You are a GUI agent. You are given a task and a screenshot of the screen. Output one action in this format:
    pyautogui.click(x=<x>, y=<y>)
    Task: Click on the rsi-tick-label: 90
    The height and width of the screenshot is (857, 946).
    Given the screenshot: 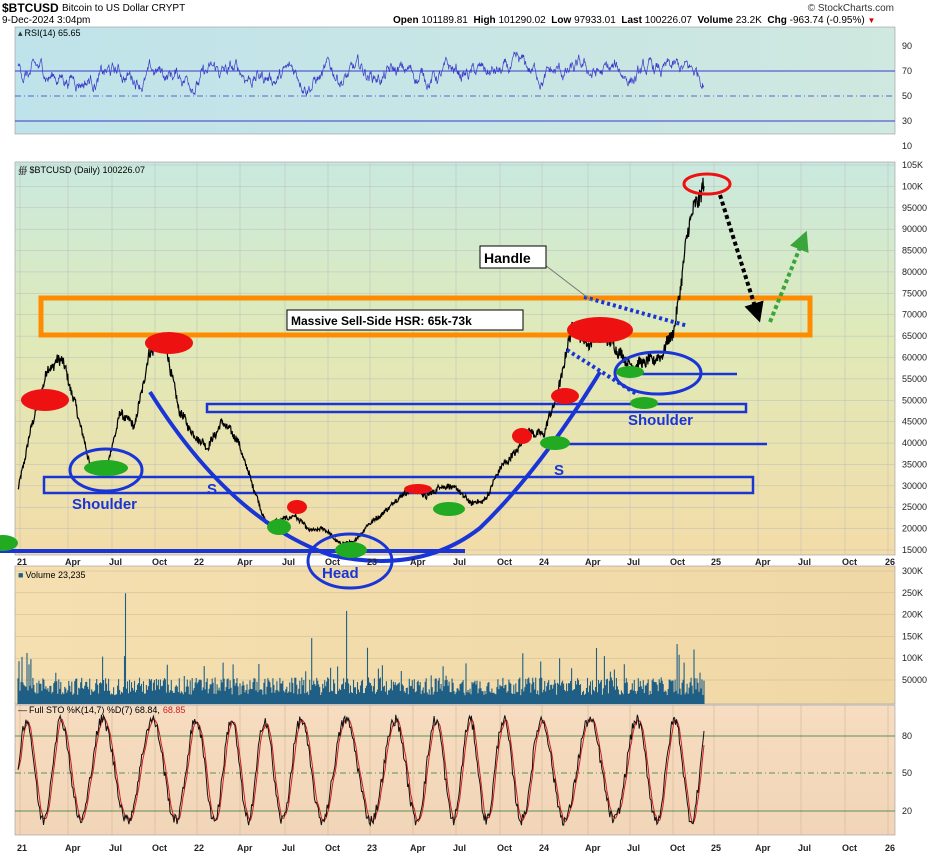 What is the action you would take?
    pyautogui.click(x=907, y=46)
    